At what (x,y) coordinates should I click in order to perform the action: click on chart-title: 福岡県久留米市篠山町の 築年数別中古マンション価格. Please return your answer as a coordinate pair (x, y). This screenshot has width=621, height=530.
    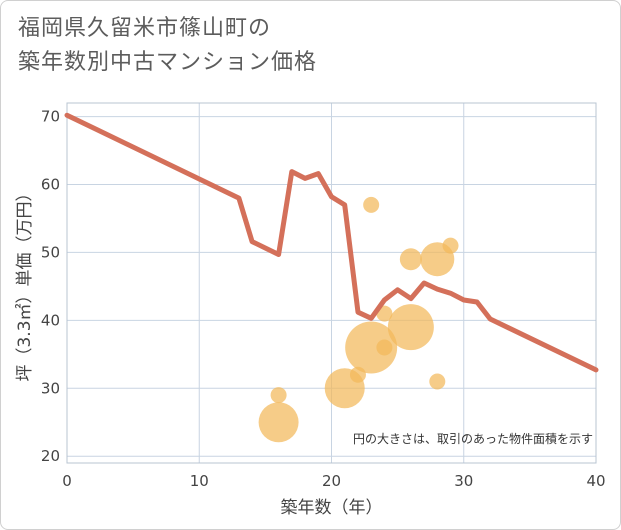
    Looking at the image, I should click on (167, 46).